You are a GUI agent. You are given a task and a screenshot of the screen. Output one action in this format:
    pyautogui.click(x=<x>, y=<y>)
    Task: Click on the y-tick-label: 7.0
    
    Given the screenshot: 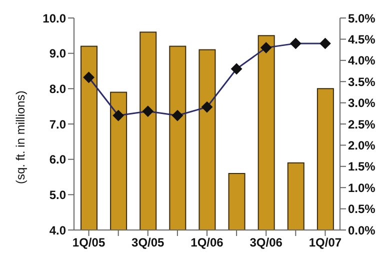 What is the action you would take?
    pyautogui.click(x=57, y=124)
    